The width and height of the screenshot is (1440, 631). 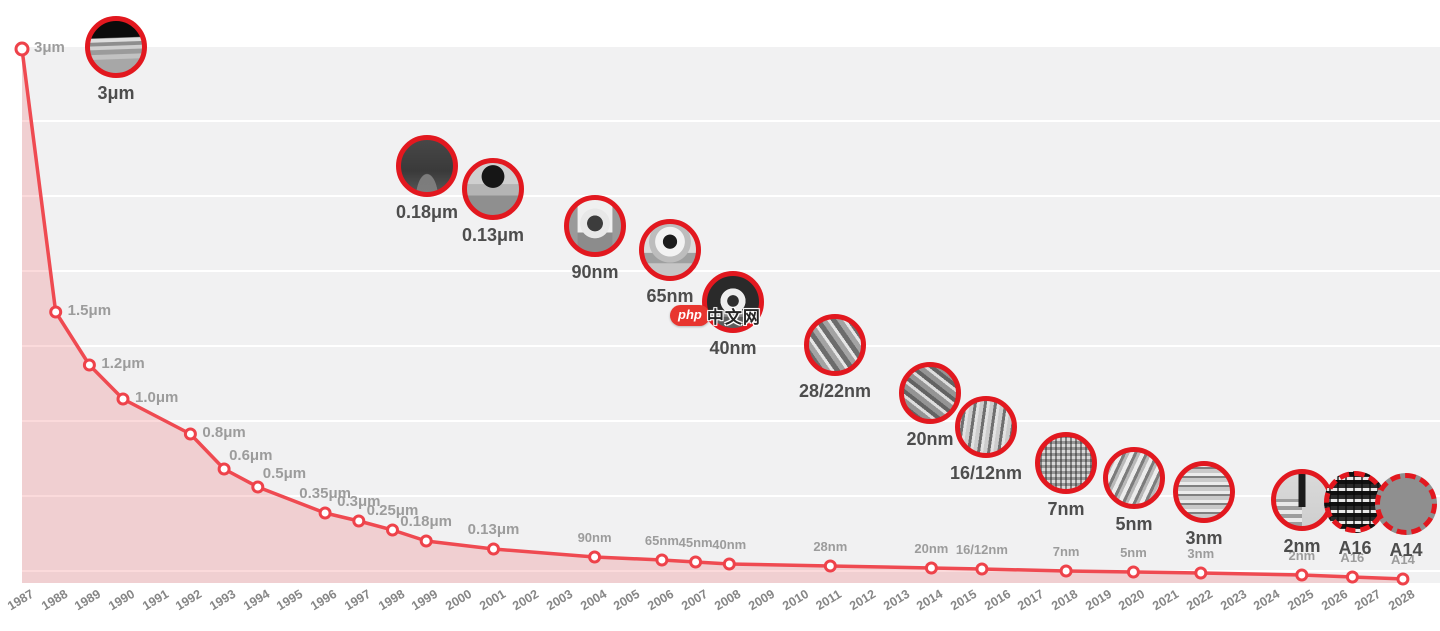 What do you see at coordinates (627, 600) in the screenshot?
I see `x-tick-2005: 2005` at bounding box center [627, 600].